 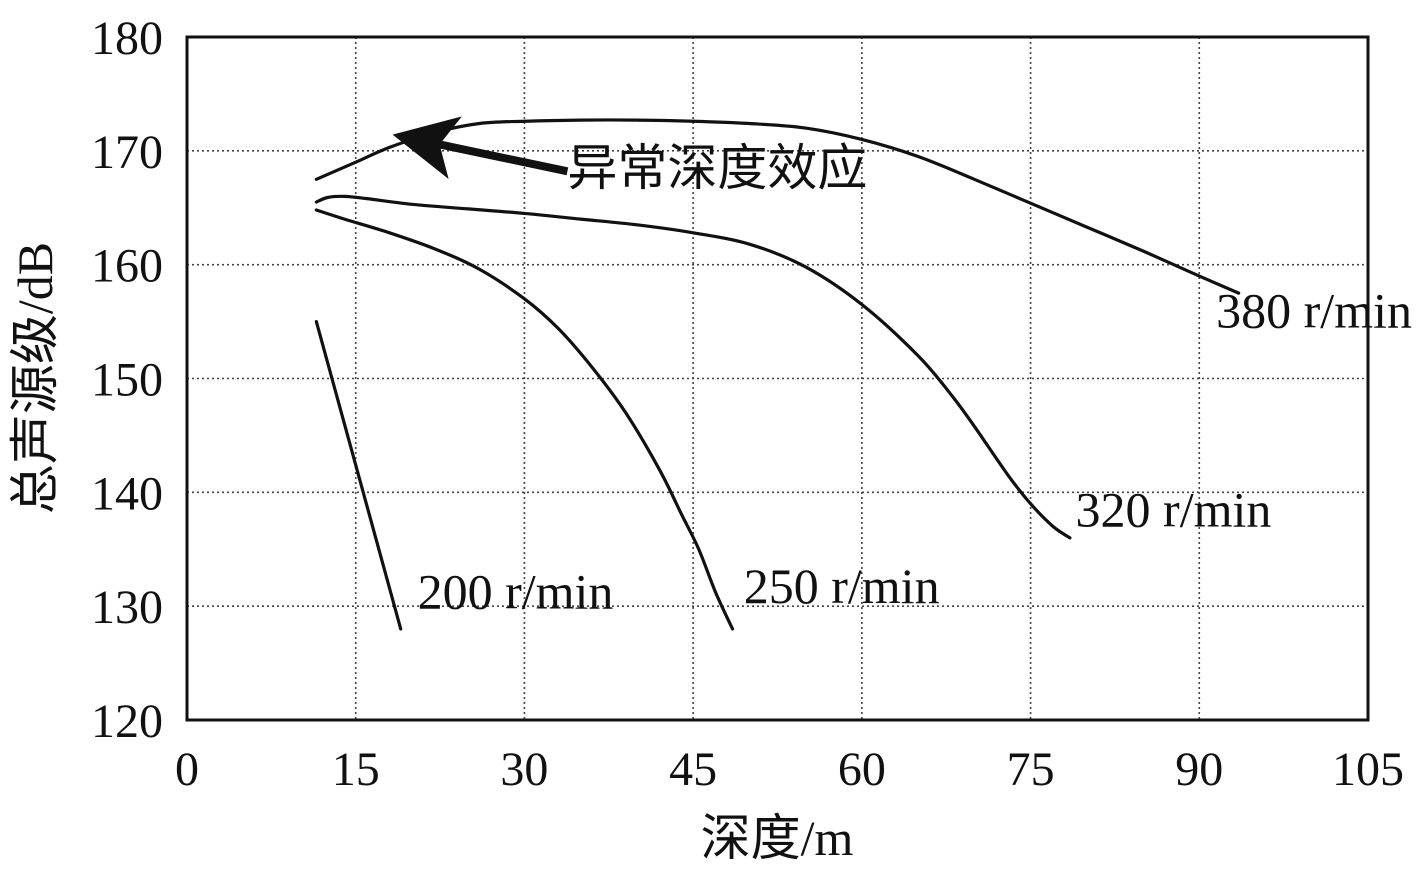 What do you see at coordinates (524, 769) in the screenshot?
I see `x-tick-label: 30` at bounding box center [524, 769].